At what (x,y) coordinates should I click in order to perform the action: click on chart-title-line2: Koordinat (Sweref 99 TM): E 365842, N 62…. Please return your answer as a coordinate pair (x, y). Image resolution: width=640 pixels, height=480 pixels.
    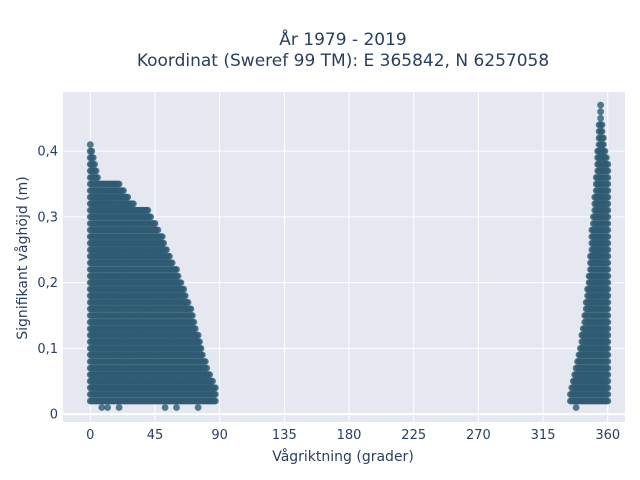
    Looking at the image, I should click on (343, 61).